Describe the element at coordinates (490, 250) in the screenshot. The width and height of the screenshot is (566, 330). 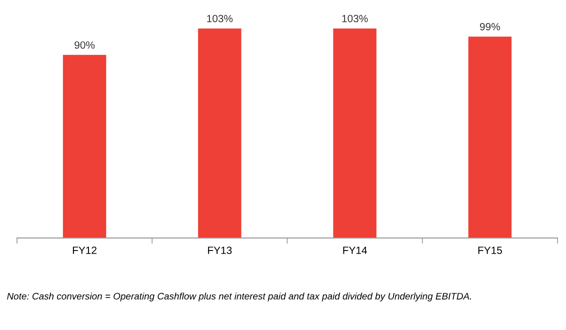
I see `x-tick-label: FY15` at that location.